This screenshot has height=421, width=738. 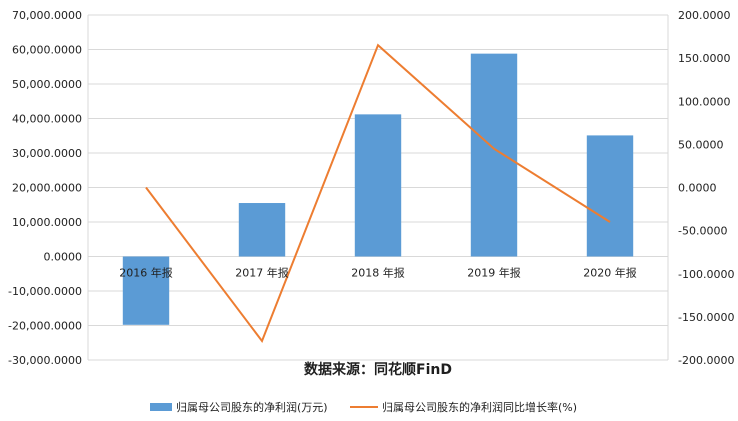 I want to click on category-axis: 2016 年报 2017 年报 2018 年报 2019 年报 2020 年报, so click(x=378, y=273).